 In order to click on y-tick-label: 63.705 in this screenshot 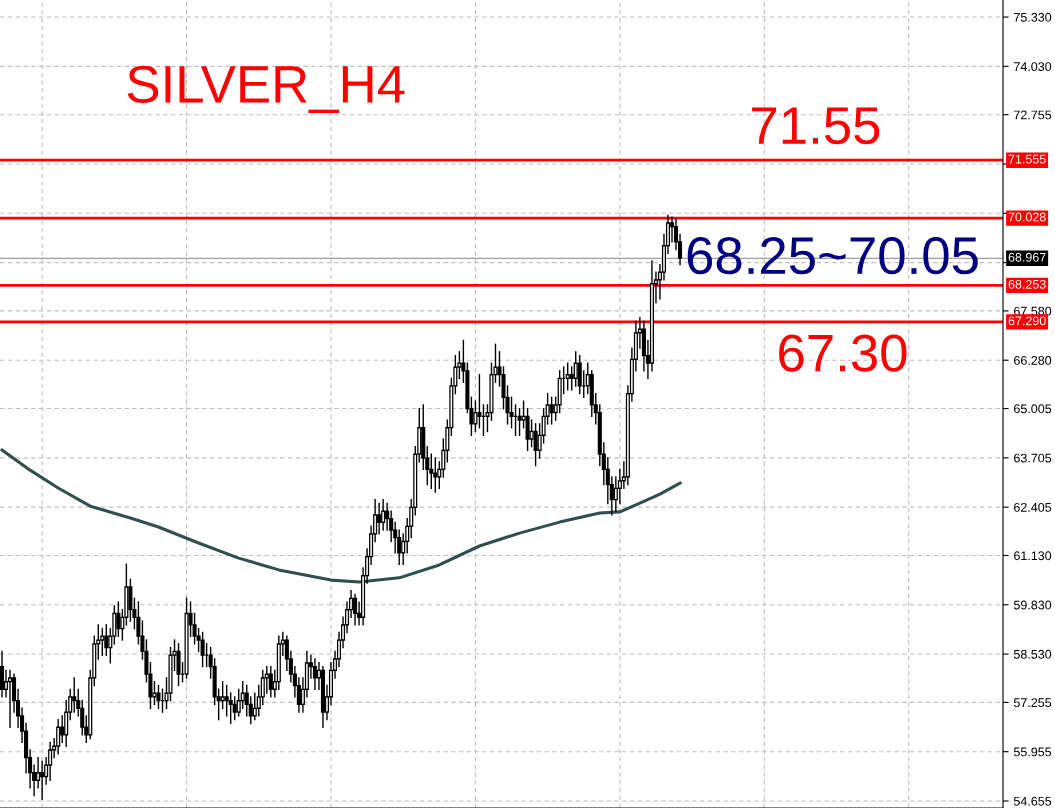, I will do `click(1033, 458)`.